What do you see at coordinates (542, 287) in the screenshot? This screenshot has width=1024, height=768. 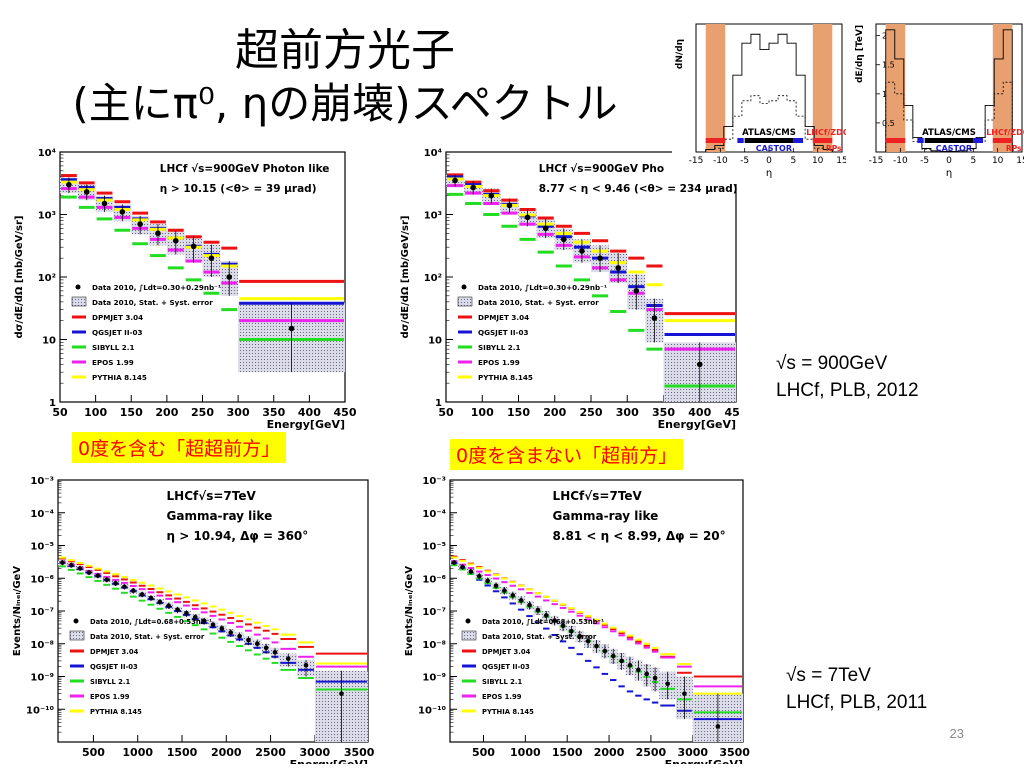 I see `legend-entry: Data 2010, ∫Ldt=0.30+0.29nb⁻¹` at bounding box center [542, 287].